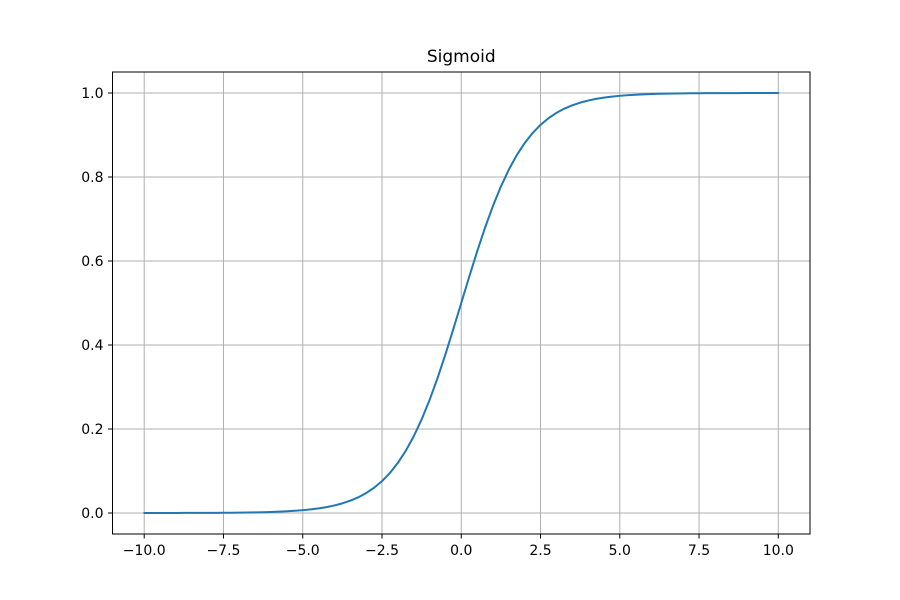 The height and width of the screenshot is (600, 900). What do you see at coordinates (620, 551) in the screenshot?
I see `x-tick-label: 5.0` at bounding box center [620, 551].